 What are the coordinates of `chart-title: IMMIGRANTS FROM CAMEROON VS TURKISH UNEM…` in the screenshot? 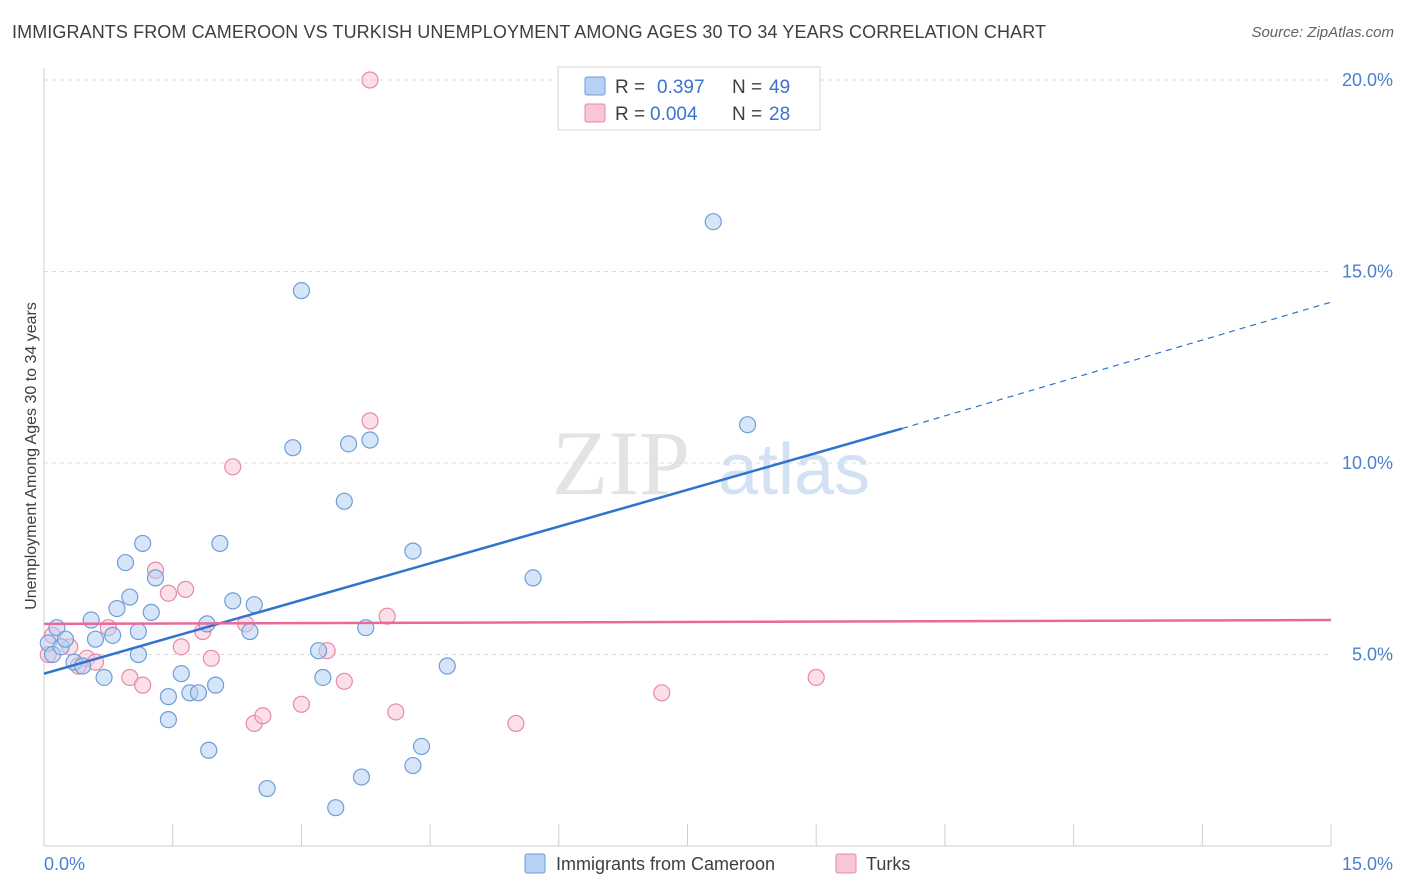 It's located at (529, 32).